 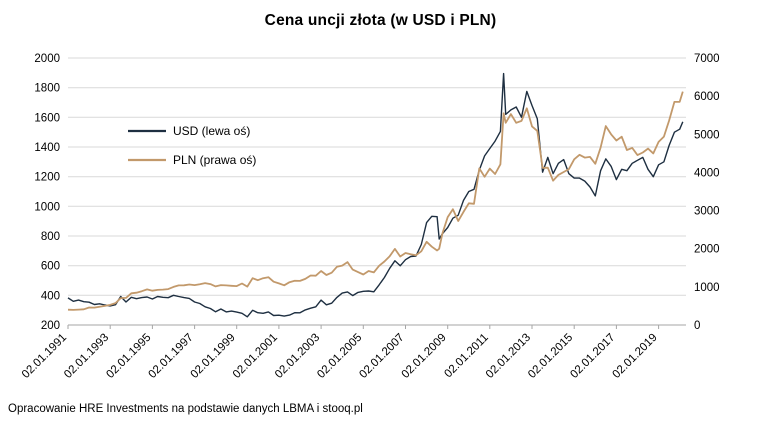 I want to click on svg-text: 800, so click(x=50, y=237).